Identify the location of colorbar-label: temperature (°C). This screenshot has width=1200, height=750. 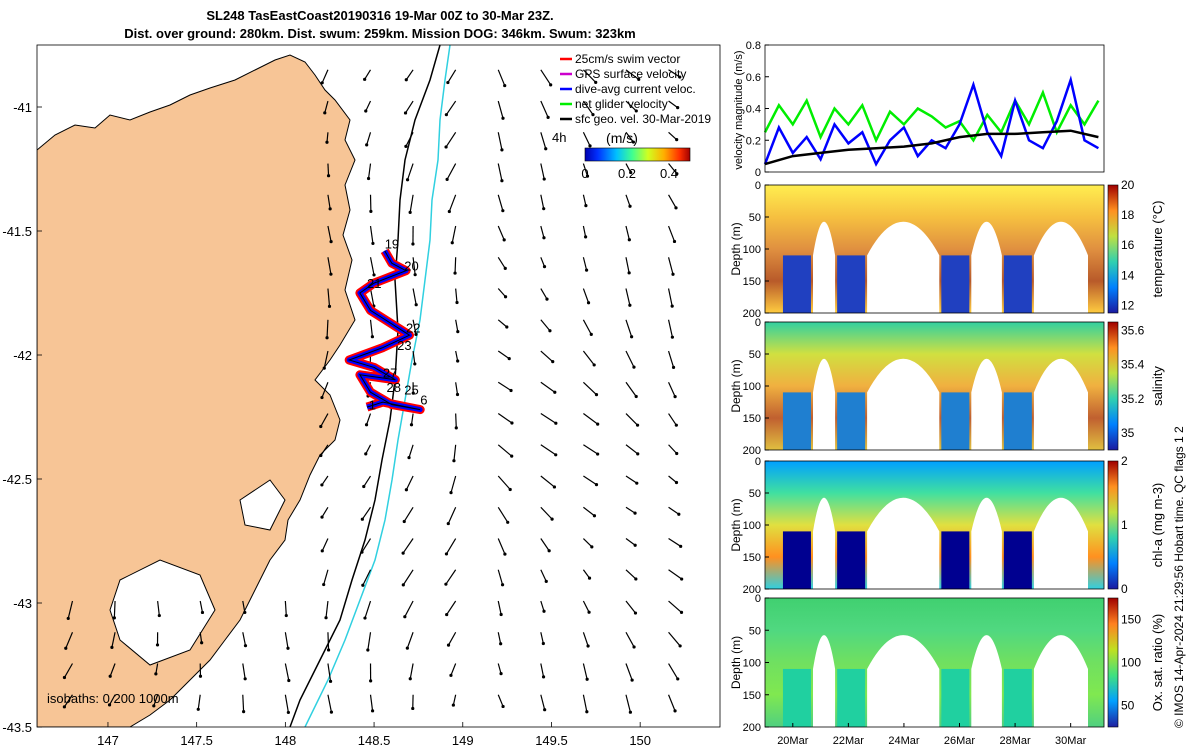
(1157, 249).